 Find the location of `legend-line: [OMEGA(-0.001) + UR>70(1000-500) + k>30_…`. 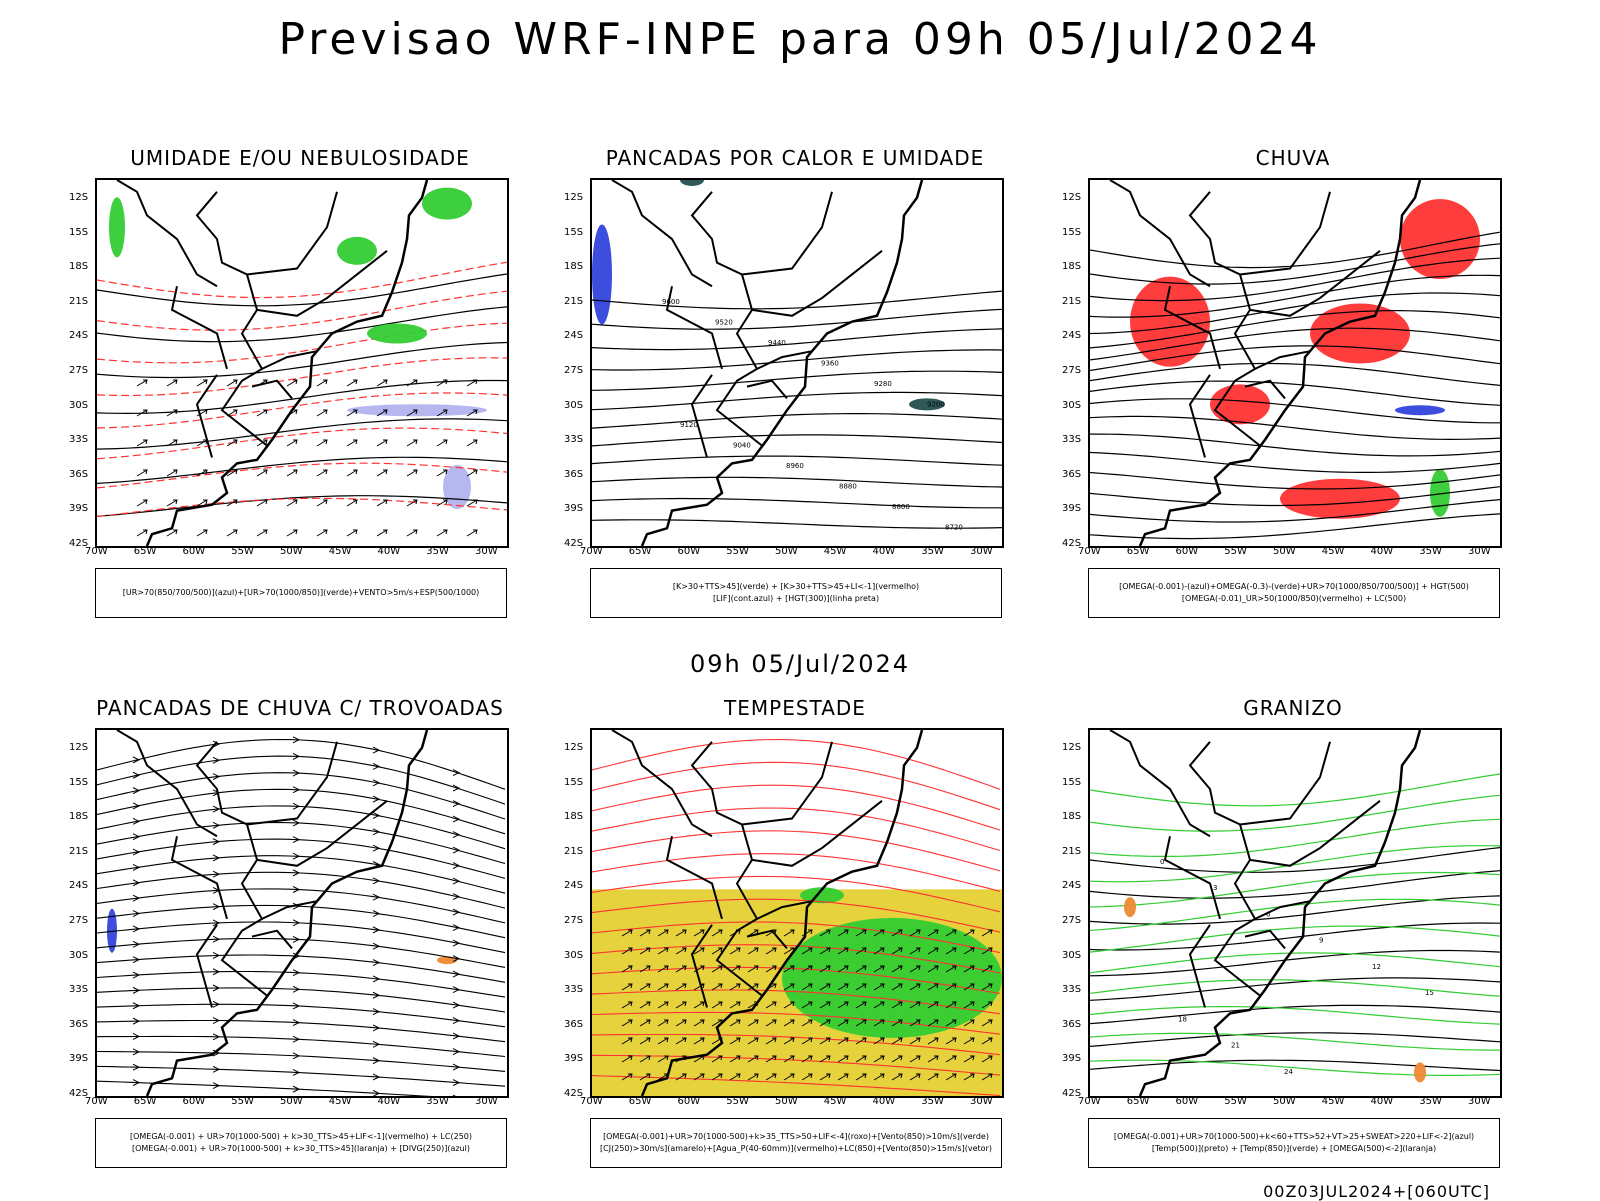

legend-line: [OMEGA(-0.001) + UR>70(1000-500) + k>30_… is located at coordinates (301, 1148).